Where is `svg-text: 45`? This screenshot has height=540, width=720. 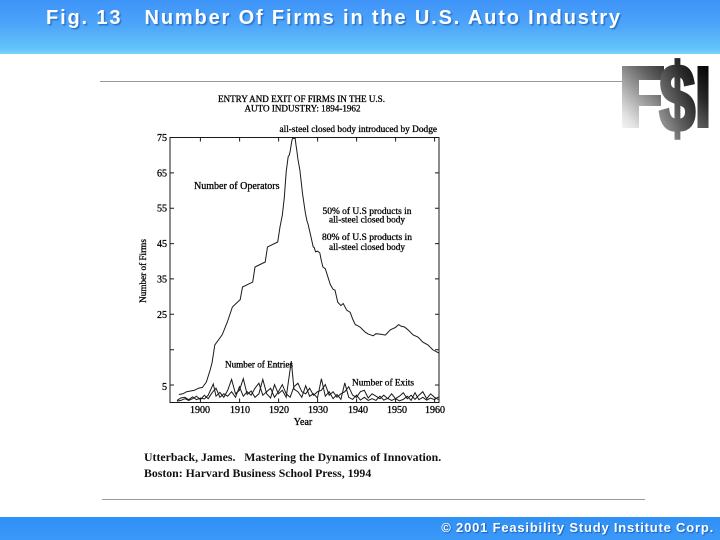 svg-text: 45 is located at coordinates (162, 244).